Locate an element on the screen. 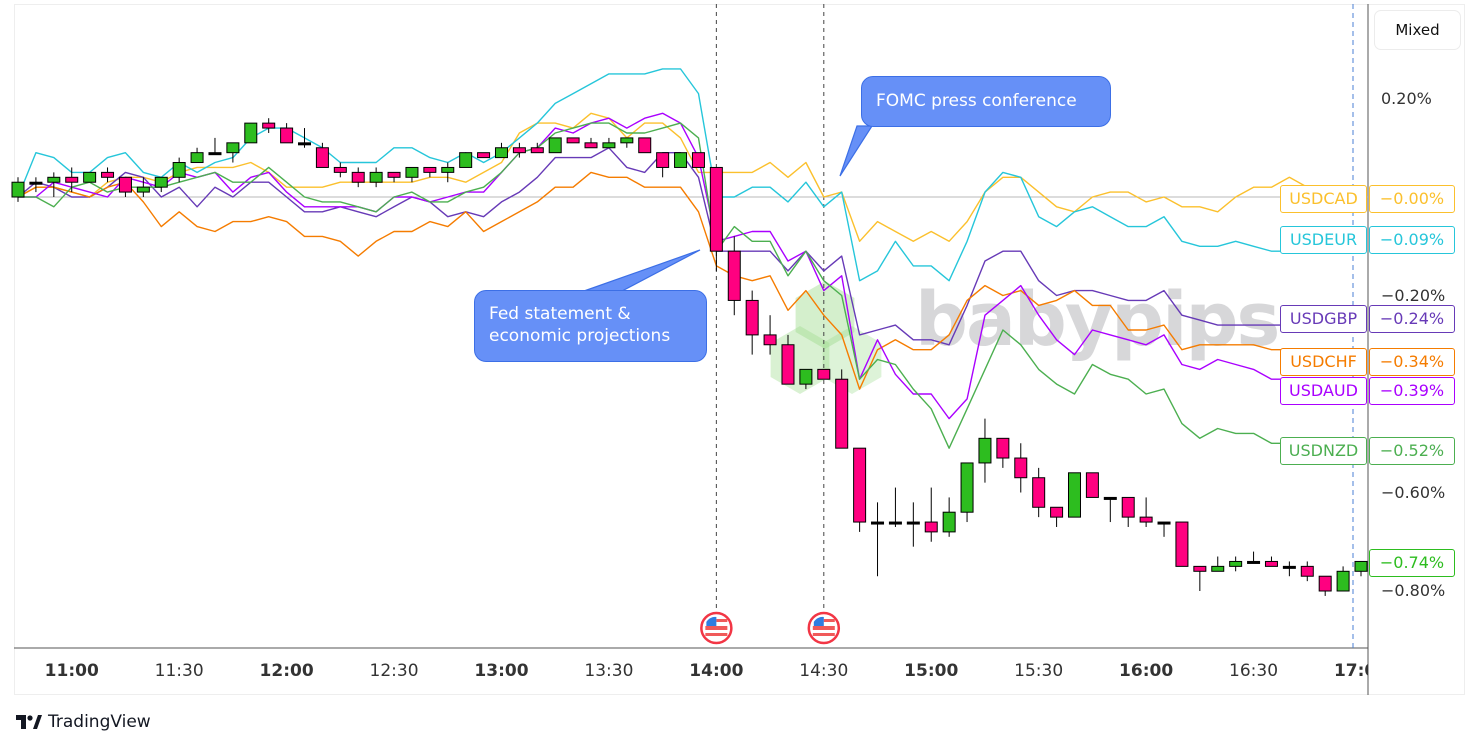 This screenshot has height=749, width=1479. time-tick-label: 15:30 is located at coordinates (1039, 671).